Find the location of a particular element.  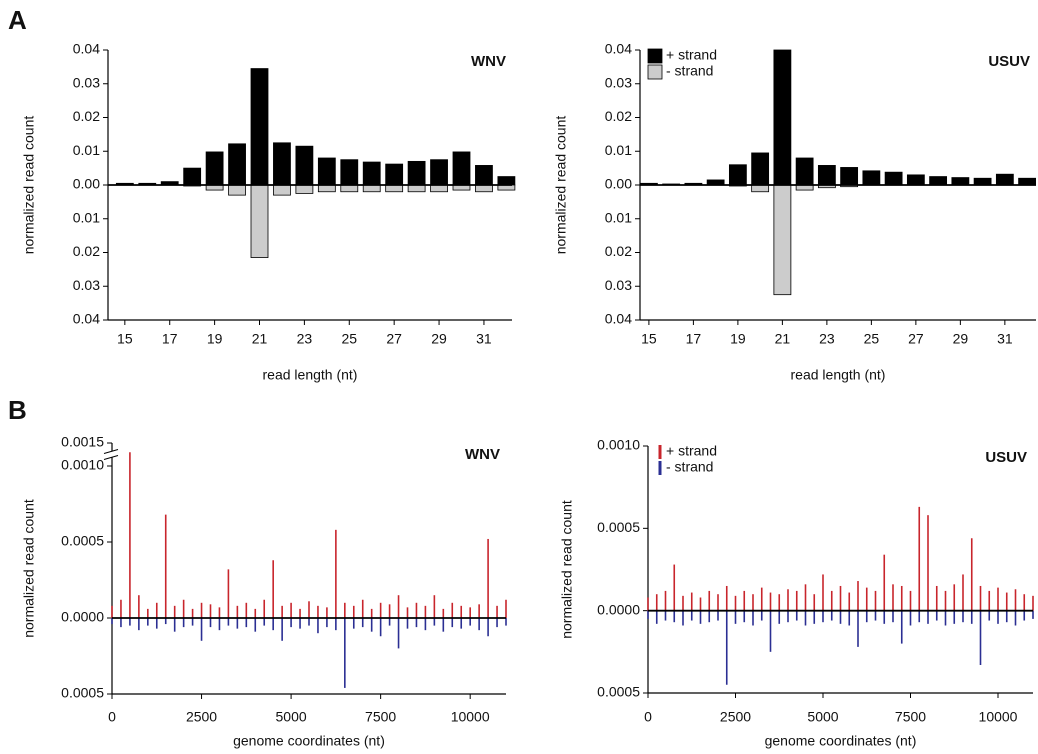

x-tick-label: 31 is located at coordinates (484, 339).